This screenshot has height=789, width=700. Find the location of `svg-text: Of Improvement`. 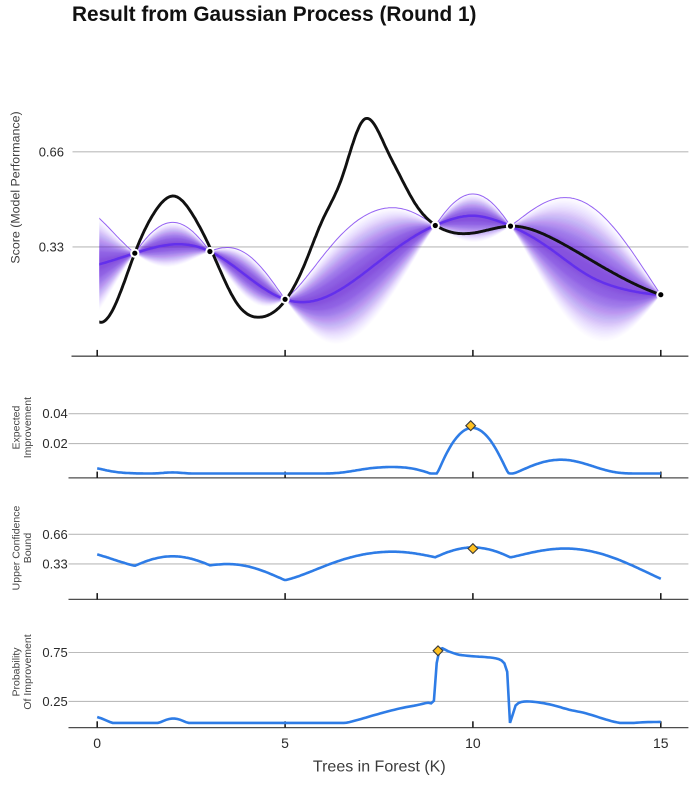

svg-text: Of Improvement is located at coordinates (28, 671).